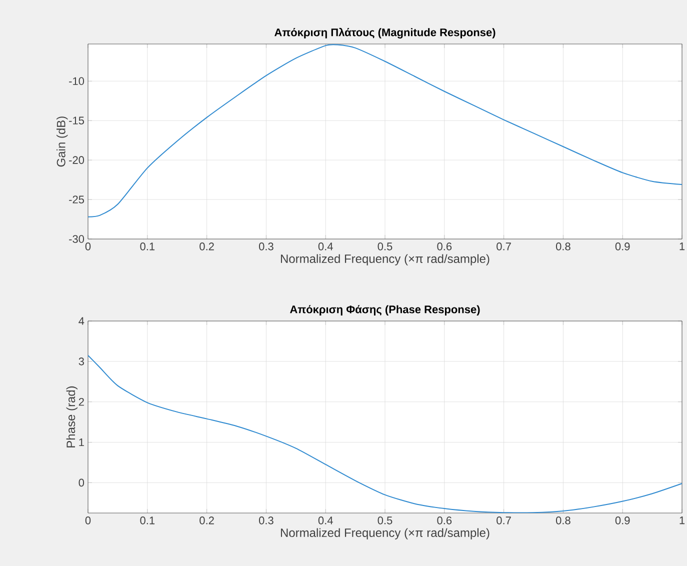 The width and height of the screenshot is (687, 566). What do you see at coordinates (72, 417) in the screenshot?
I see `y-axis-title: Phase (rad)` at bounding box center [72, 417].